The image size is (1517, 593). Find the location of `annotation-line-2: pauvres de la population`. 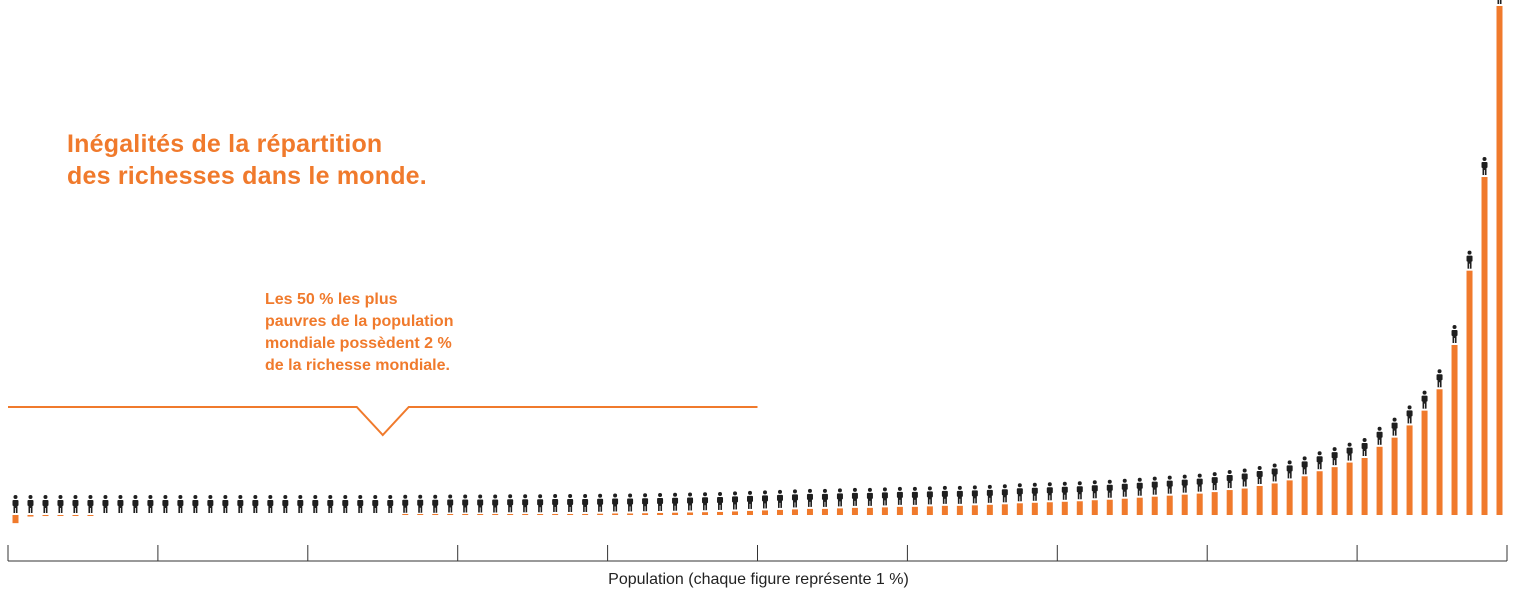

annotation-line-2: pauvres de la population is located at coordinates (359, 321).